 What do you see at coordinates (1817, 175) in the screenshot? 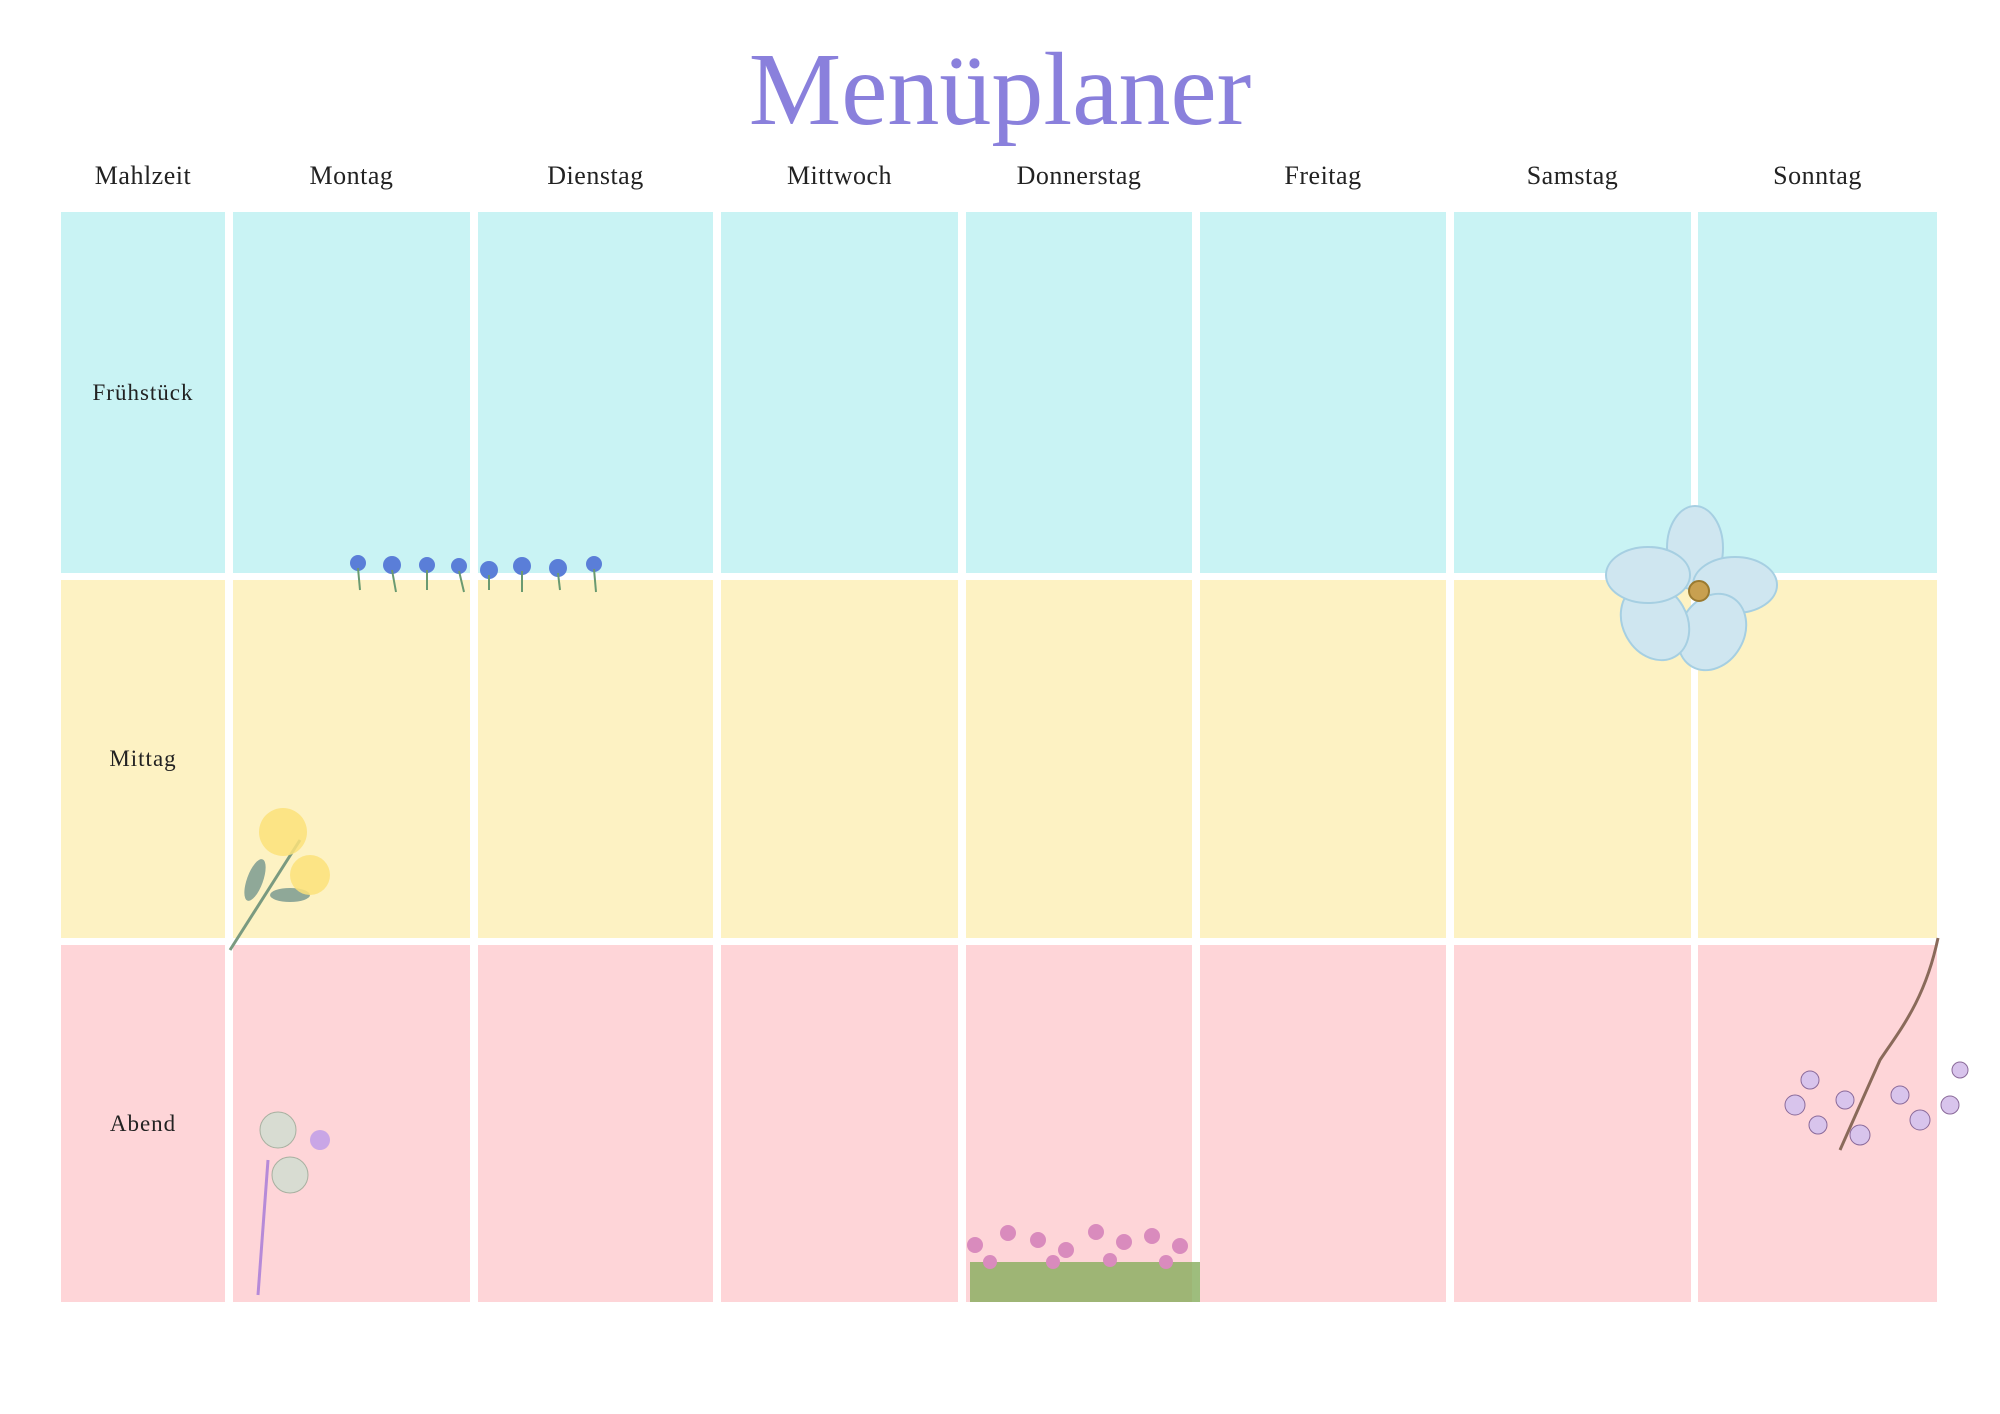
I see `column-header: Sonntag` at bounding box center [1817, 175].